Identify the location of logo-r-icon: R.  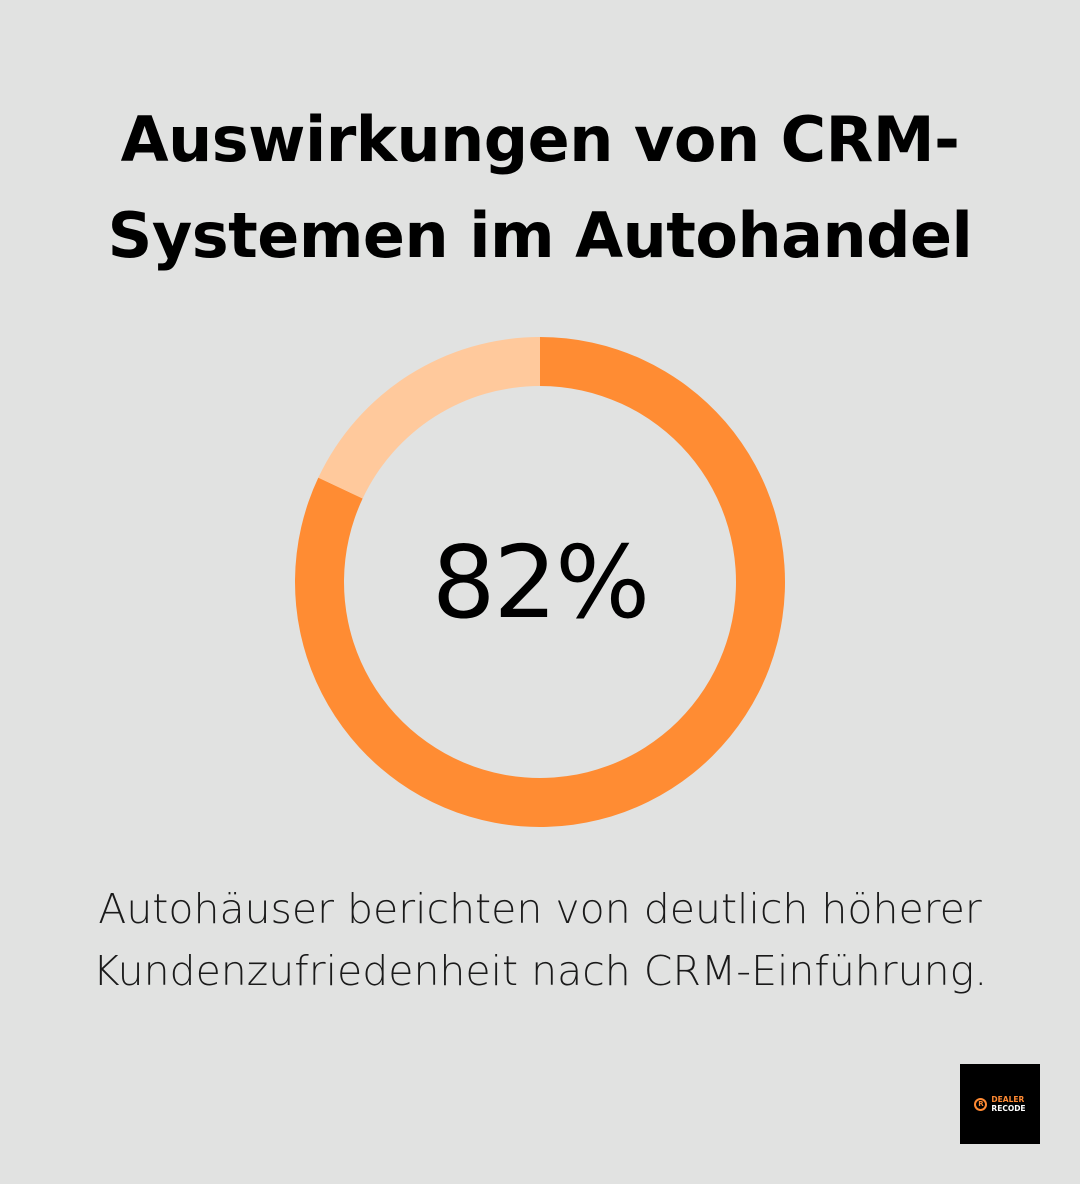
(981, 1104).